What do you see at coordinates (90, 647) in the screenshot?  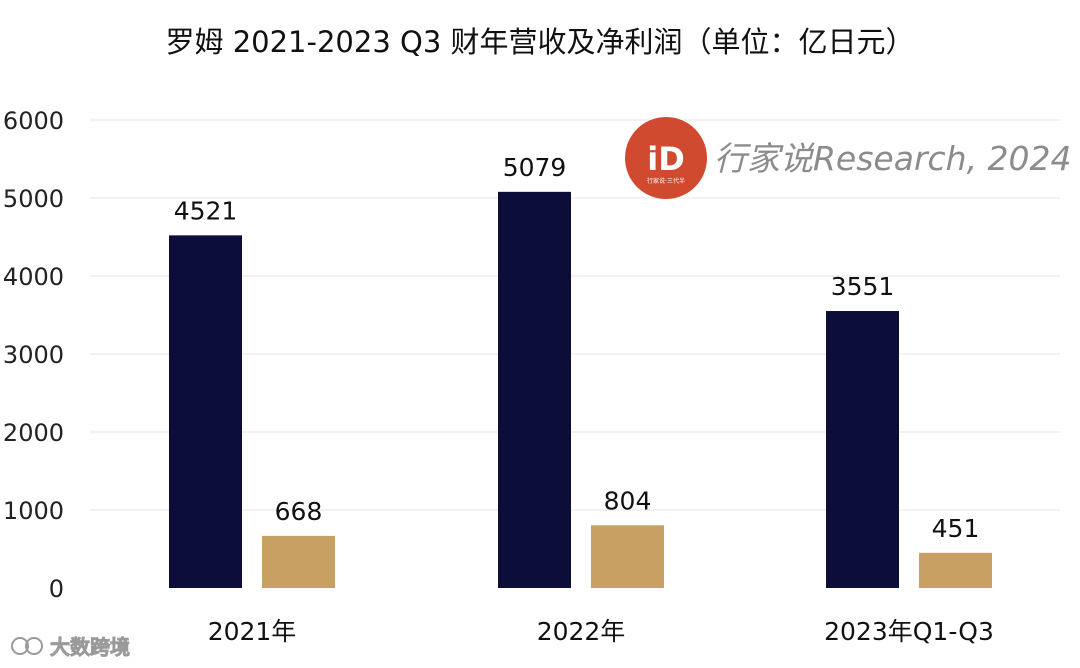 I see `corner-watermark-text: 大数跨境` at bounding box center [90, 647].